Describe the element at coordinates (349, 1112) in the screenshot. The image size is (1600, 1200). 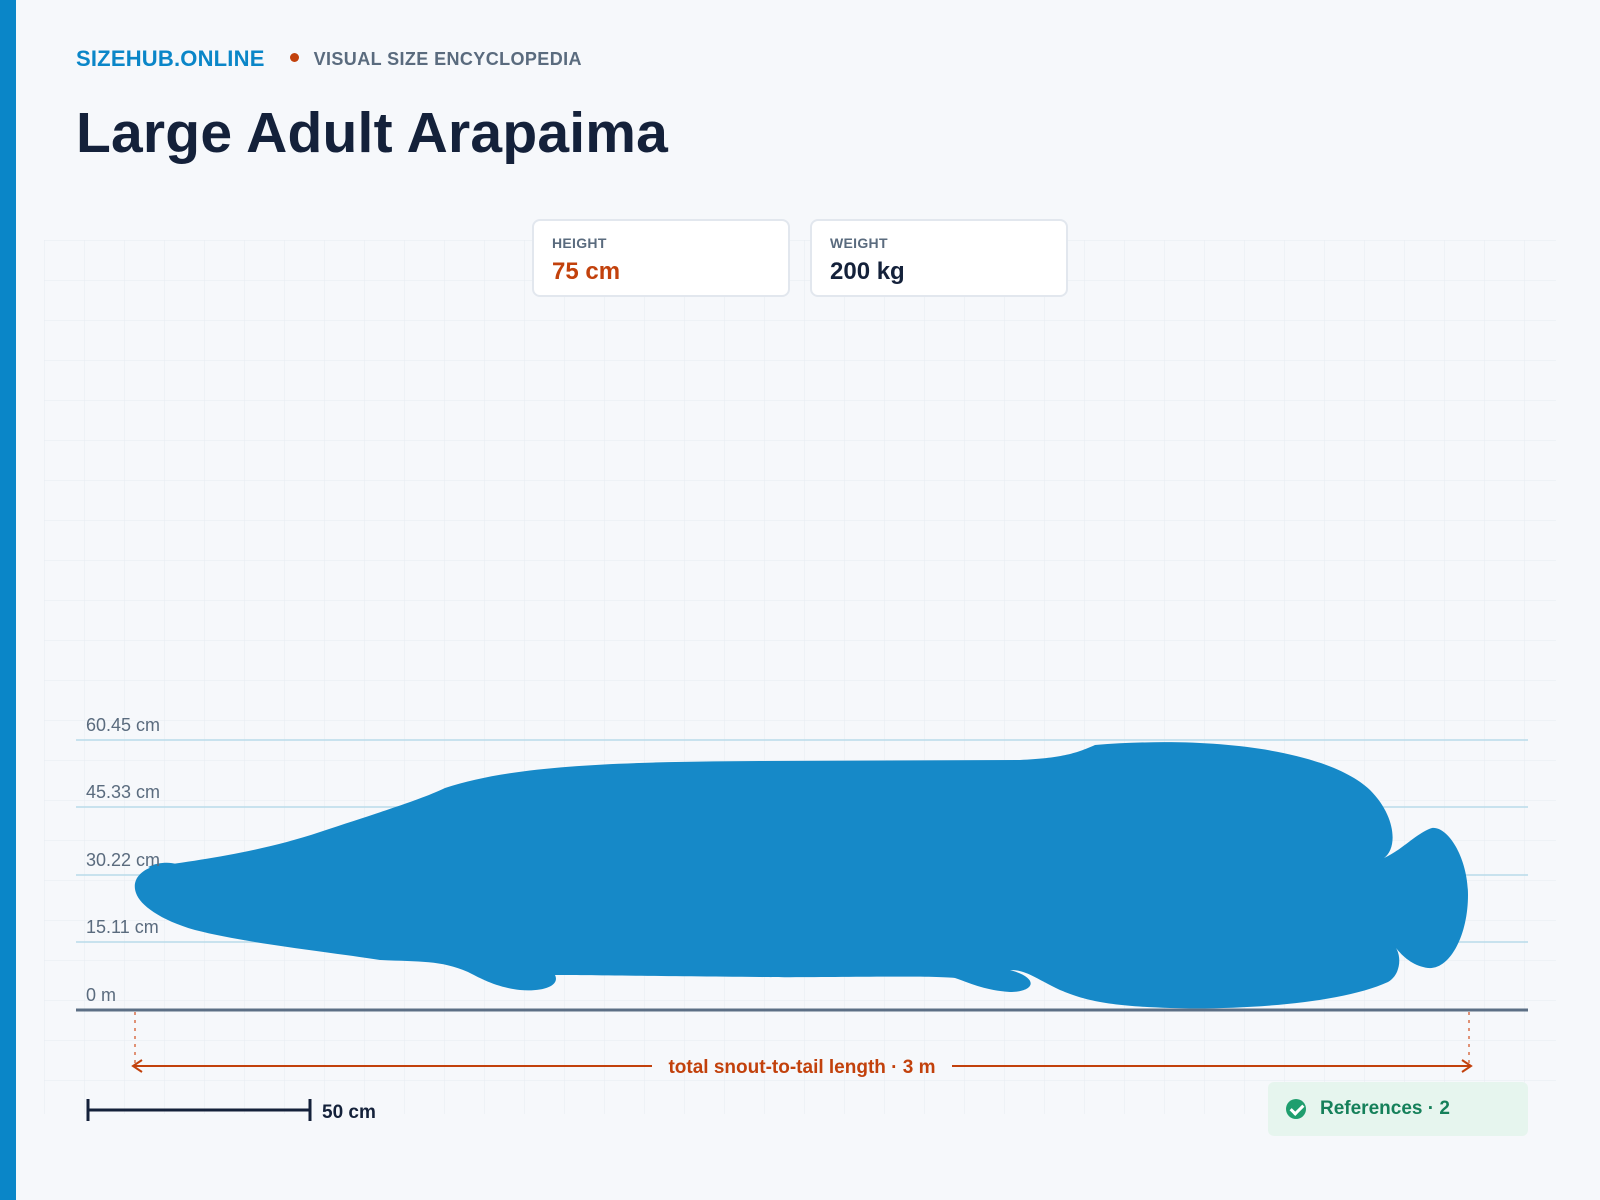
I see `scale-bar-label: 50 cm` at that location.